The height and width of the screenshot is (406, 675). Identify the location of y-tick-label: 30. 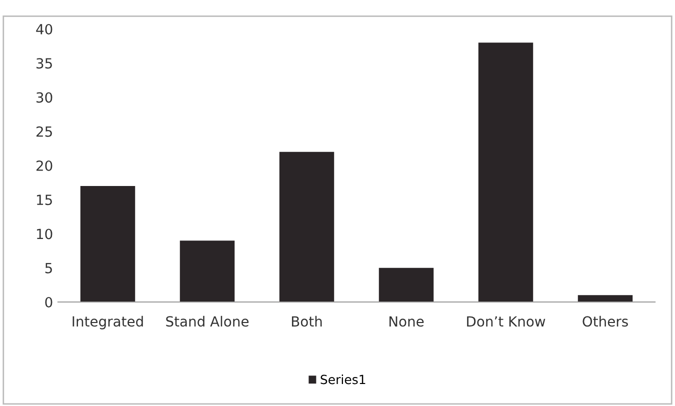
(44, 97).